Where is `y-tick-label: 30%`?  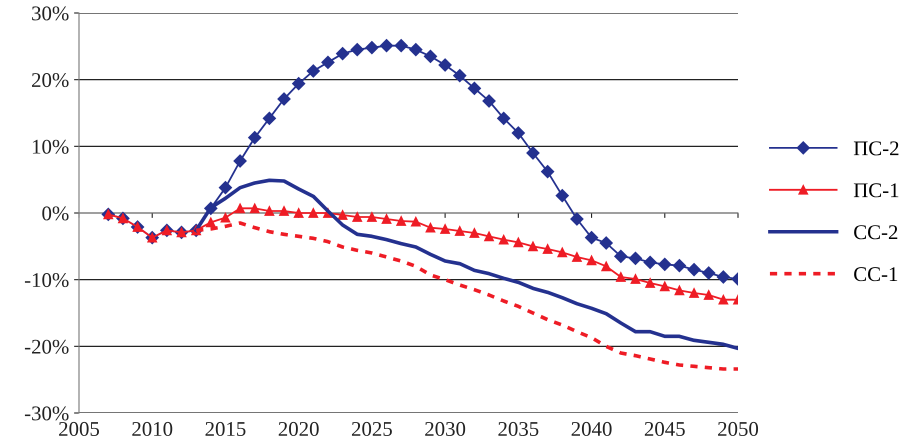 y-tick-label: 30% is located at coordinates (50, 13).